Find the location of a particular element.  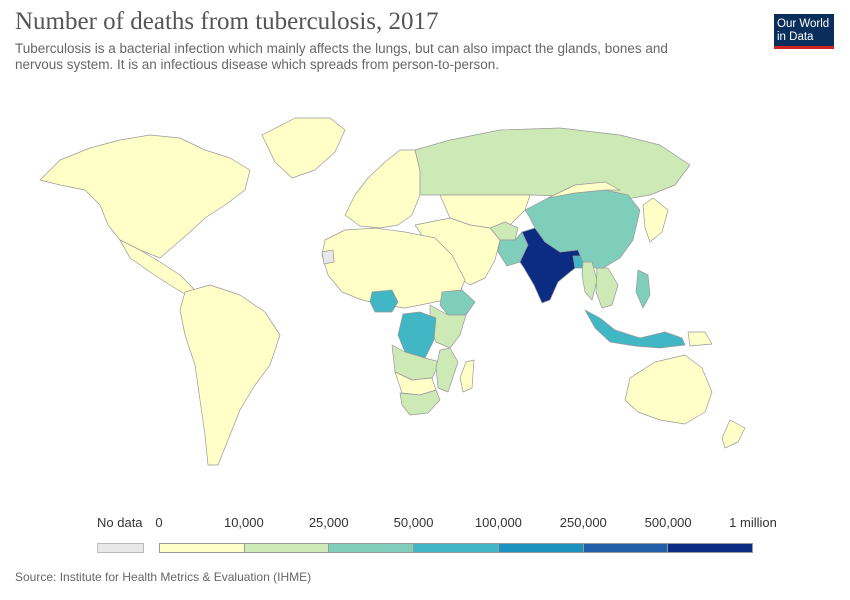

region-afghanistan: Afghanistan is located at coordinates (504, 231).